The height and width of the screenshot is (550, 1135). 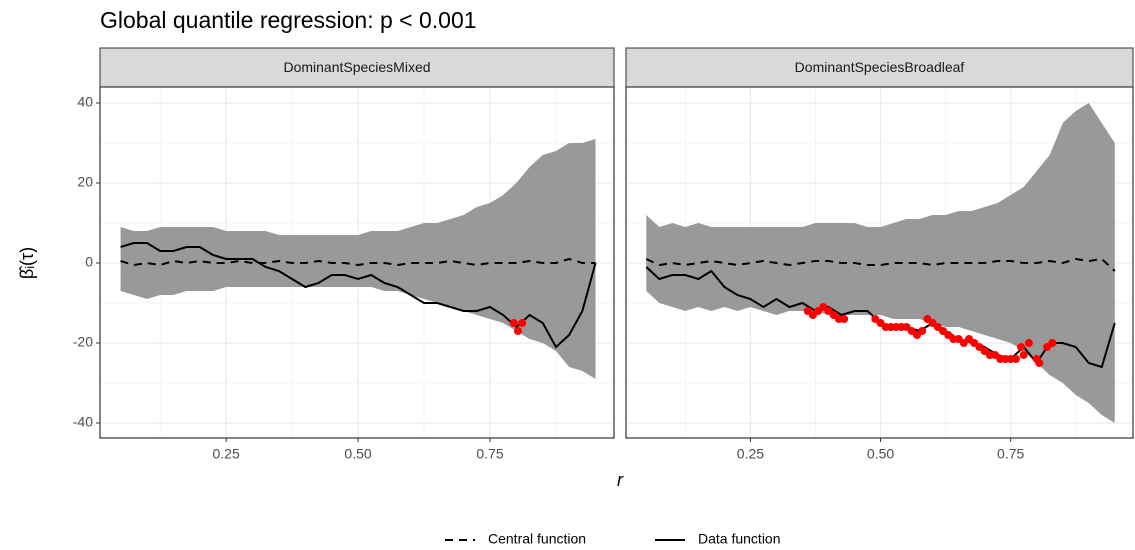 I want to click on y-tick-label: 40, so click(x=85, y=102).